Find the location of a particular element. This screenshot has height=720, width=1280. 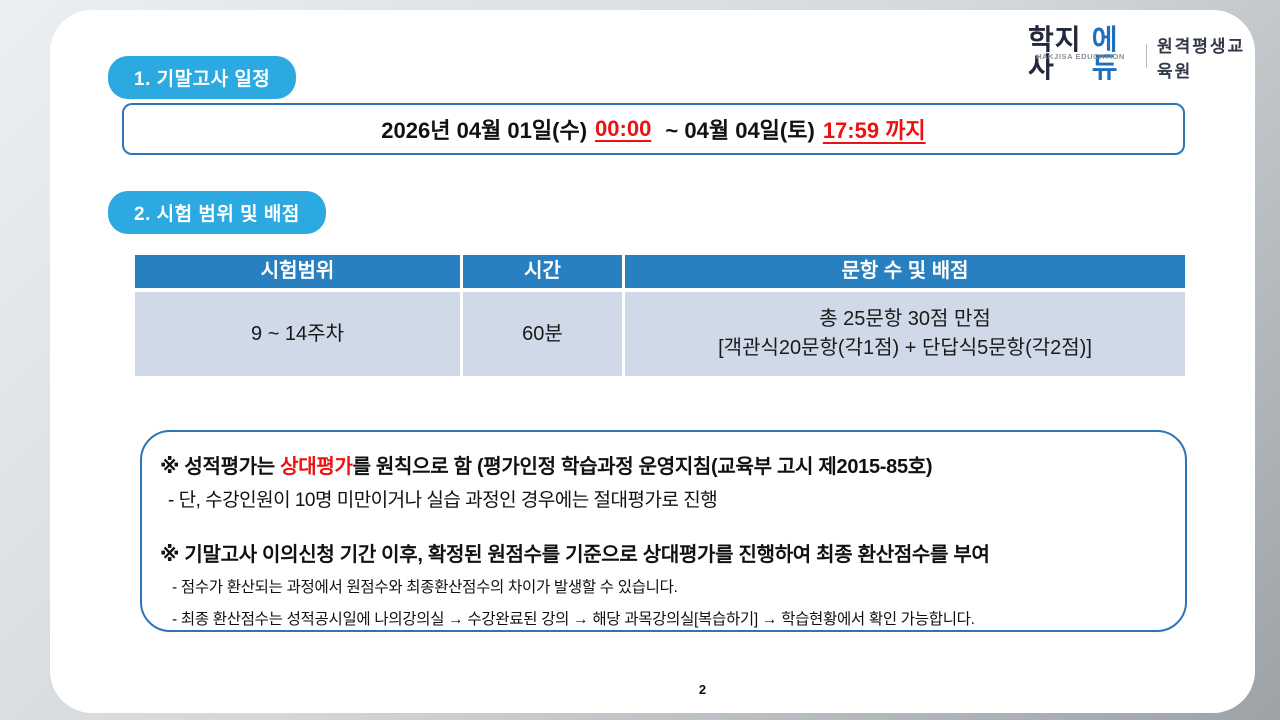

note1-highlight: 상대평가 is located at coordinates (316, 467).